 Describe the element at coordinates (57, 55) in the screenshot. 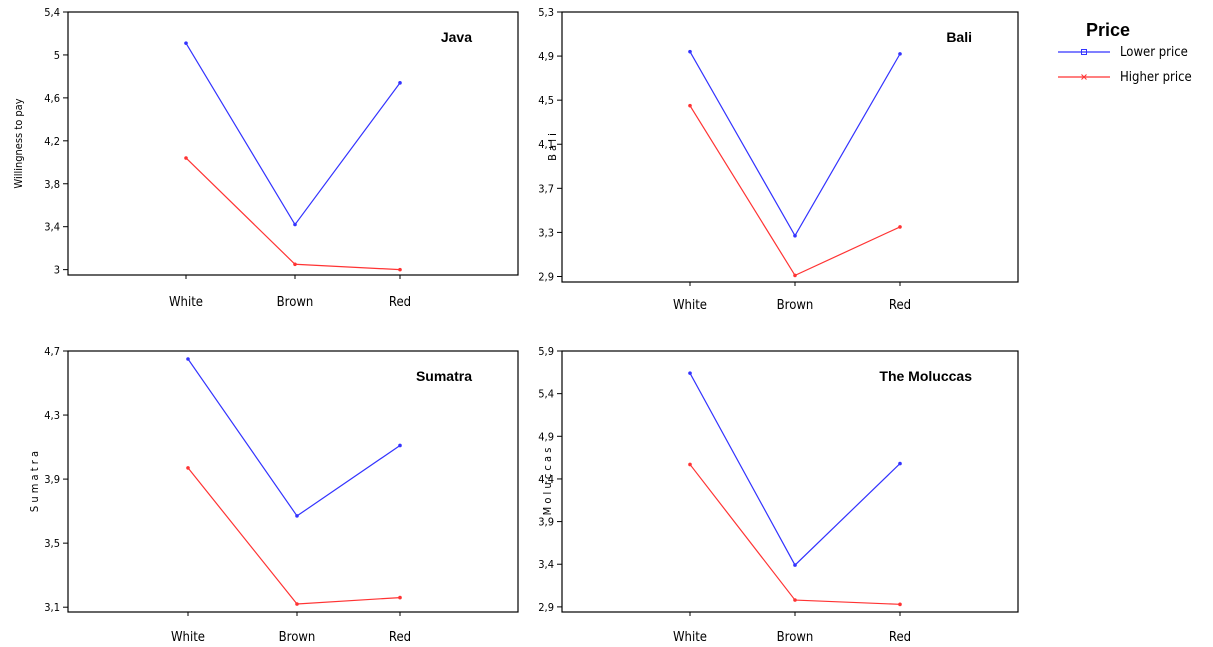

I see `y-tick-label: 5` at that location.